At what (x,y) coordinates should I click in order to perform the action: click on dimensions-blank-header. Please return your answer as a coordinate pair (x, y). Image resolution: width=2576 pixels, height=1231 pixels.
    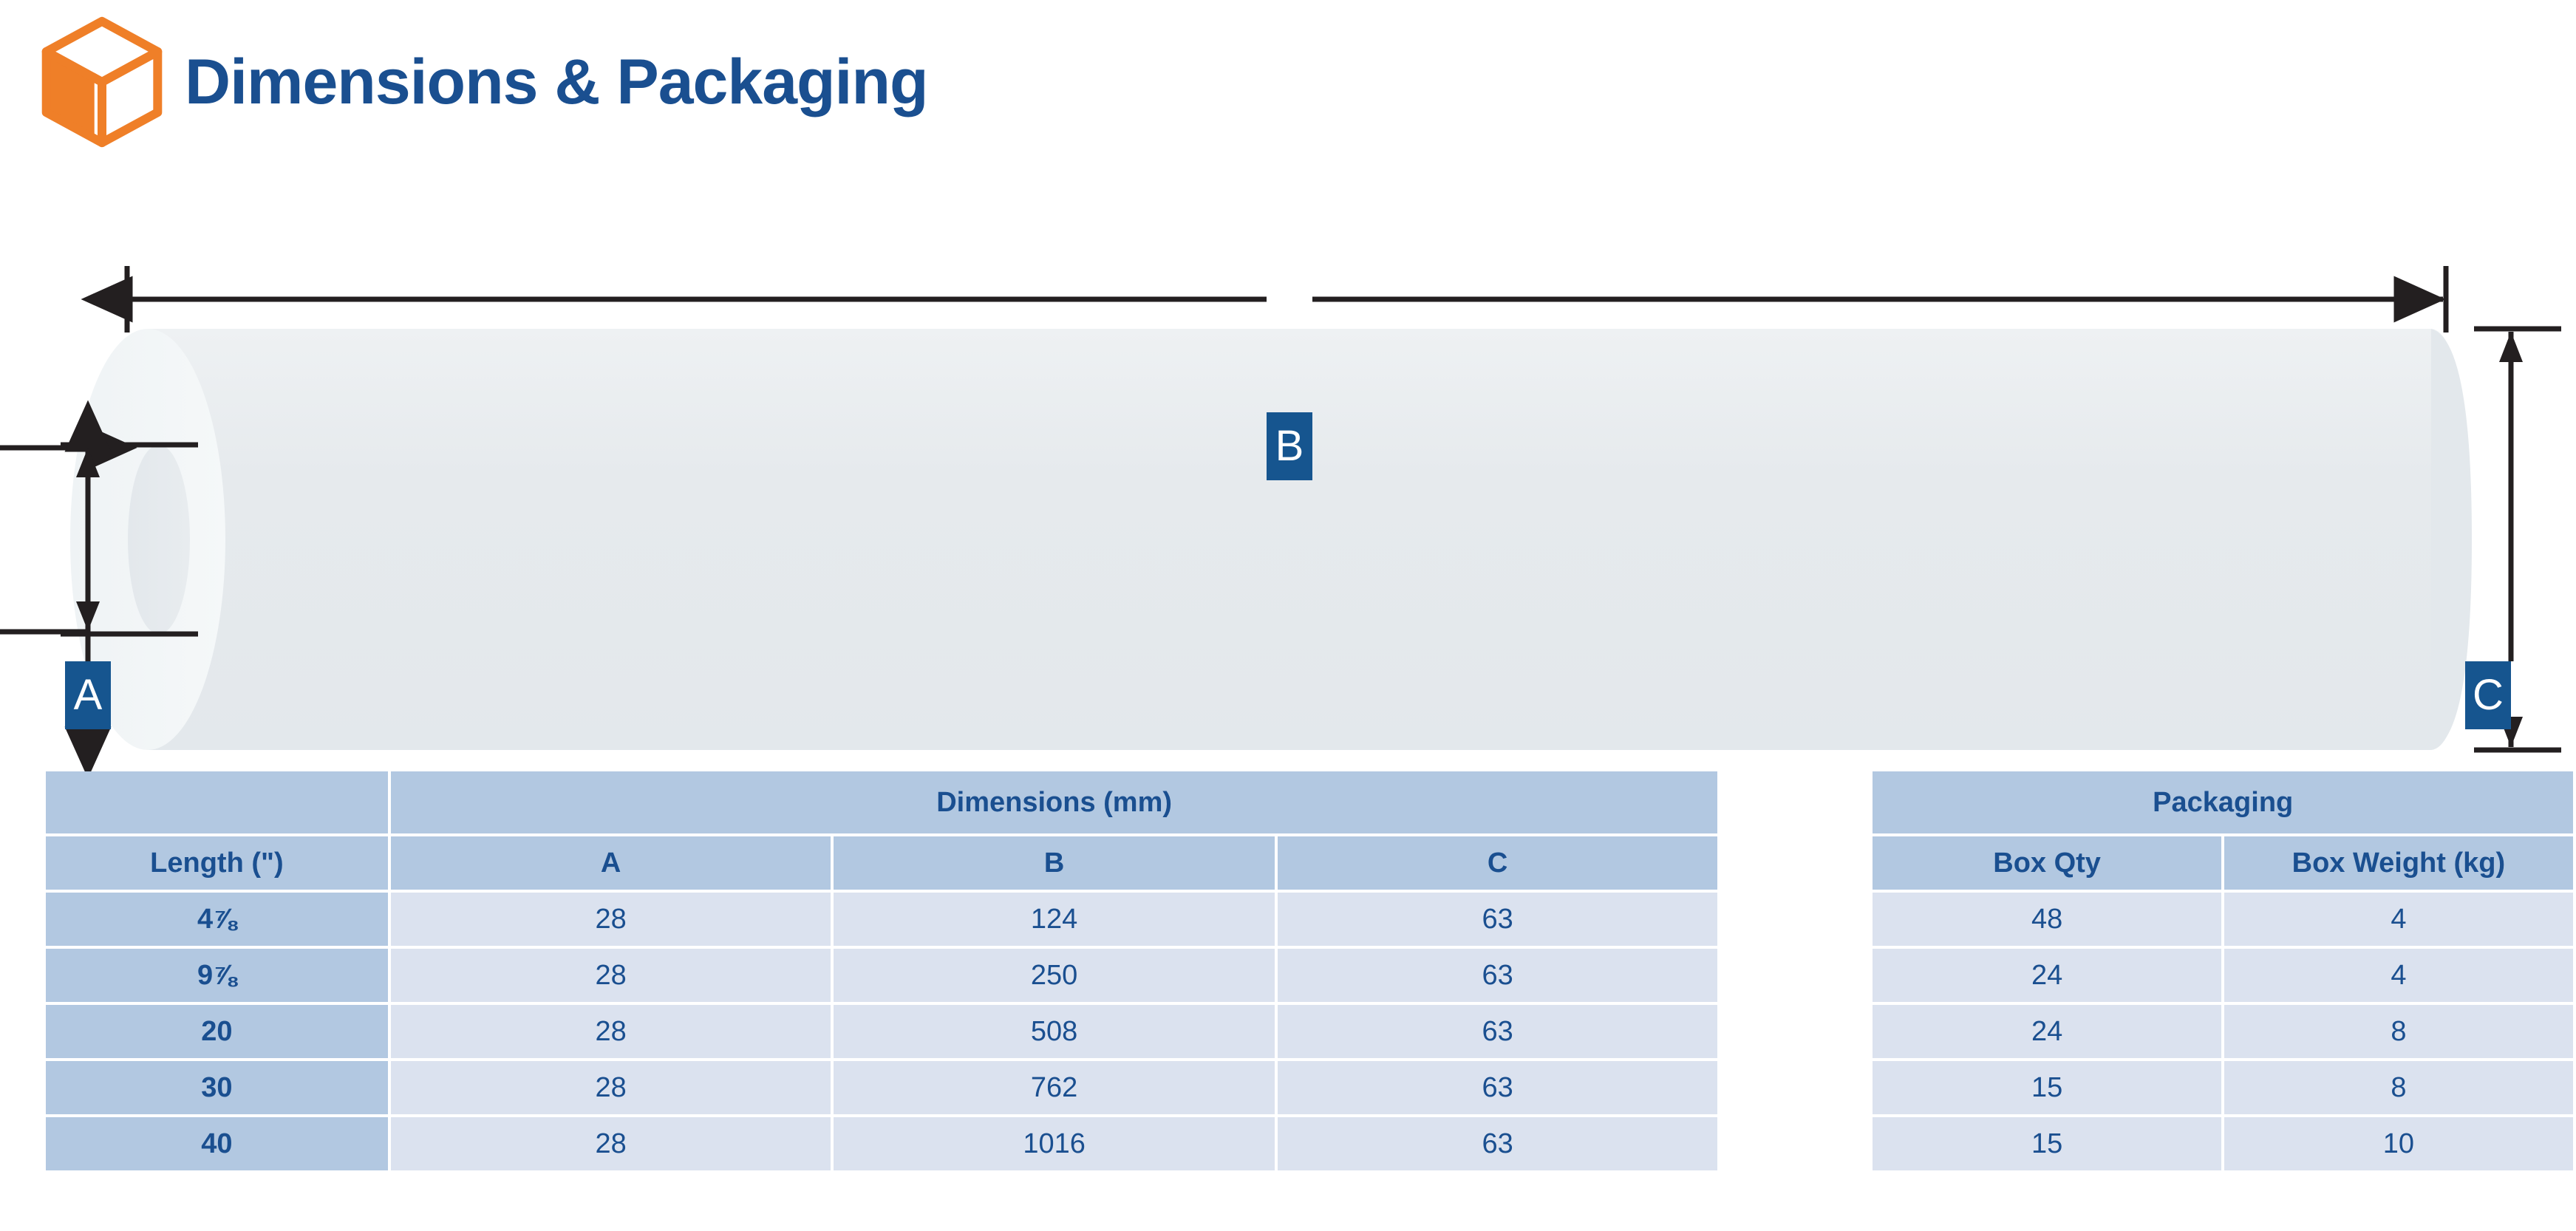
    Looking at the image, I should click on (217, 802).